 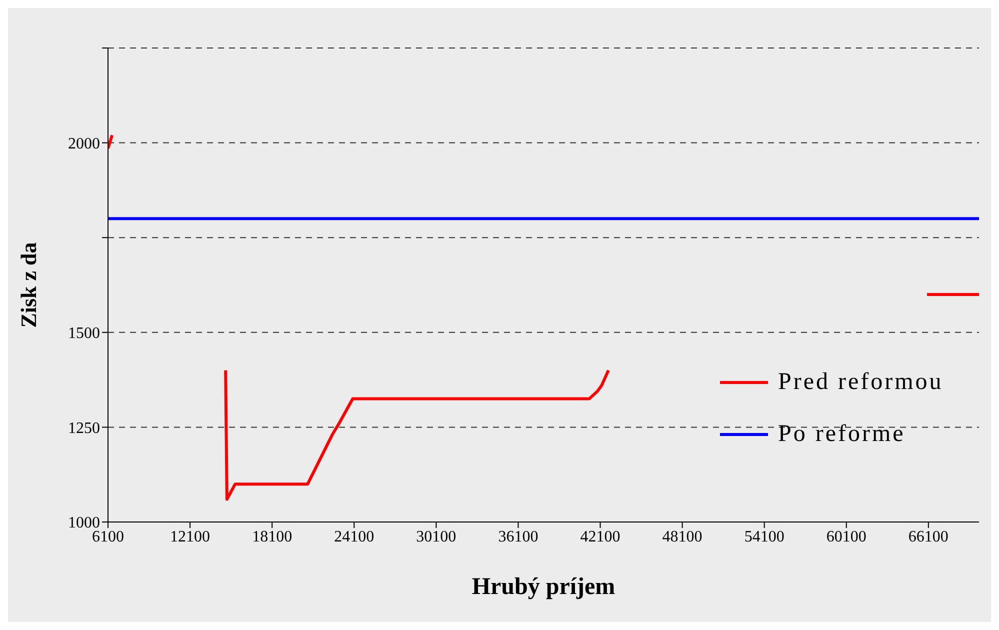 I want to click on y-tick-label: 1250, so click(x=84, y=428).